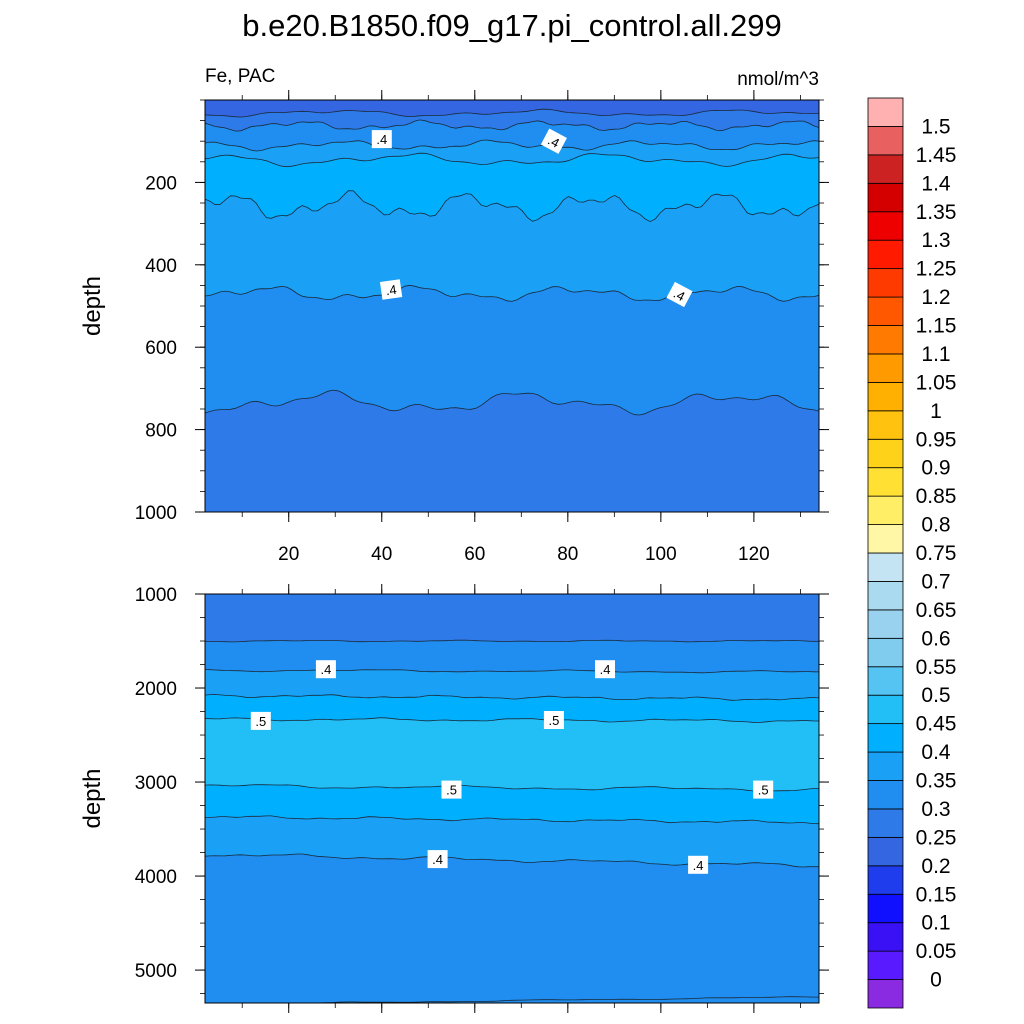 This screenshot has height=1024, width=1024. Describe the element at coordinates (935, 468) in the screenshot. I see `colorbar-label: 0.9` at that location.